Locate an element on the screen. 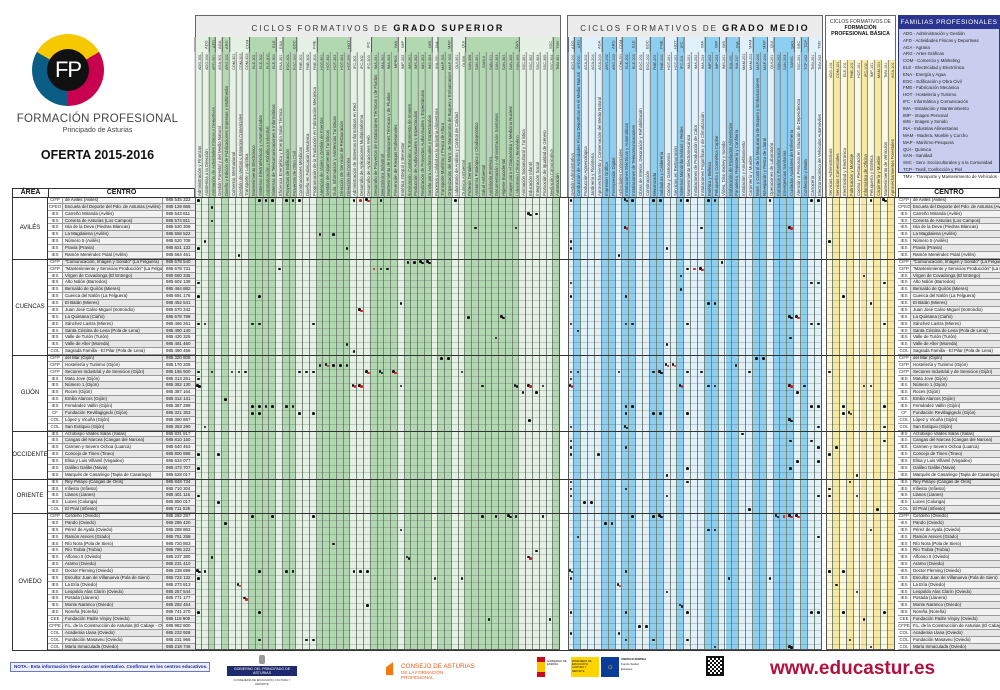  center-name-right: Roces (Gijón) is located at coordinates (955, 393).